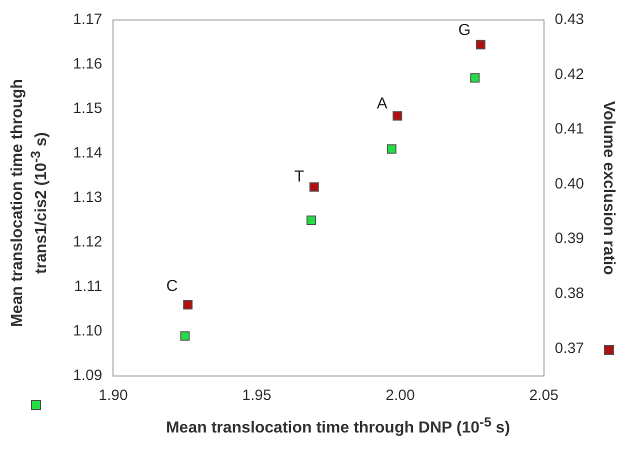  I want to click on y2-tick-label: 0.42, so click(569, 74).